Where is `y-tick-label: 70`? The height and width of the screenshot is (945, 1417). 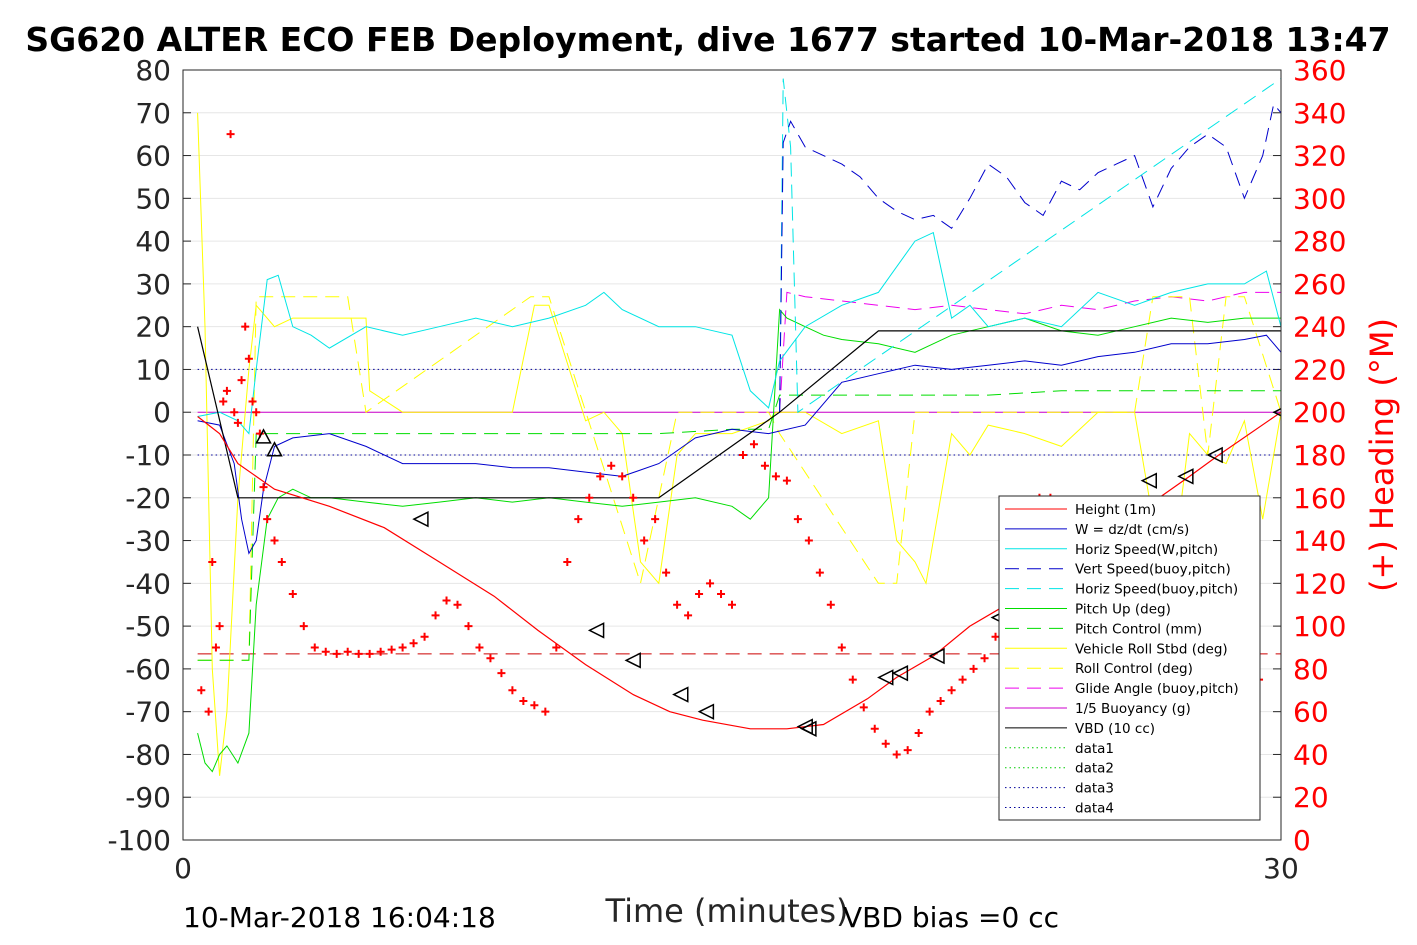 y-tick-label: 70 is located at coordinates (153, 113).